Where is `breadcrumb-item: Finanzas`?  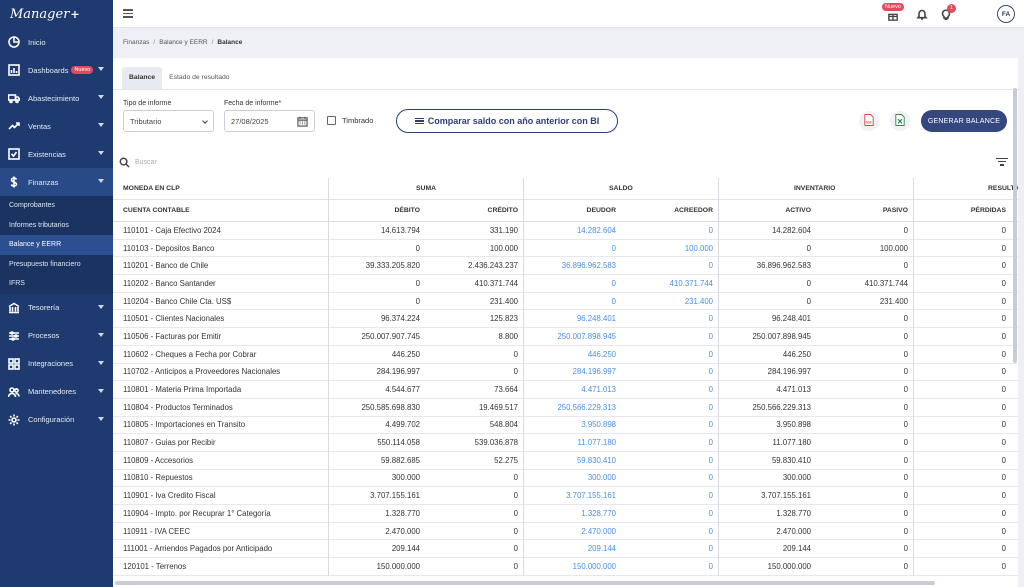
breadcrumb-item: Finanzas is located at coordinates (136, 42).